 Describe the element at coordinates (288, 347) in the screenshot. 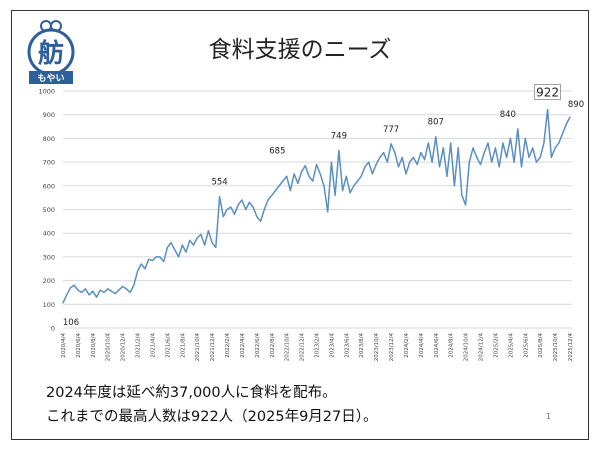

I see `x-tick-label: 2022/10/4` at that location.